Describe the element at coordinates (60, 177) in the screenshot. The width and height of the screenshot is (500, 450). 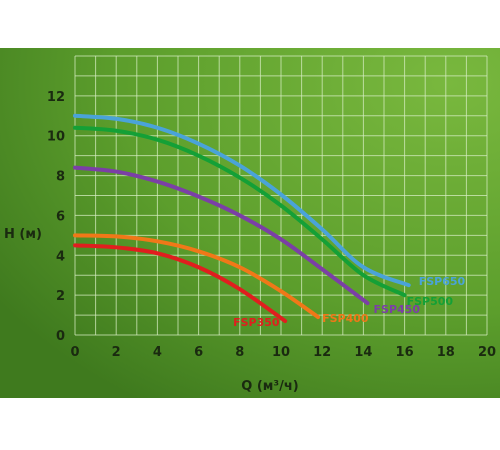
I see `y-tick-label: 8` at that location.